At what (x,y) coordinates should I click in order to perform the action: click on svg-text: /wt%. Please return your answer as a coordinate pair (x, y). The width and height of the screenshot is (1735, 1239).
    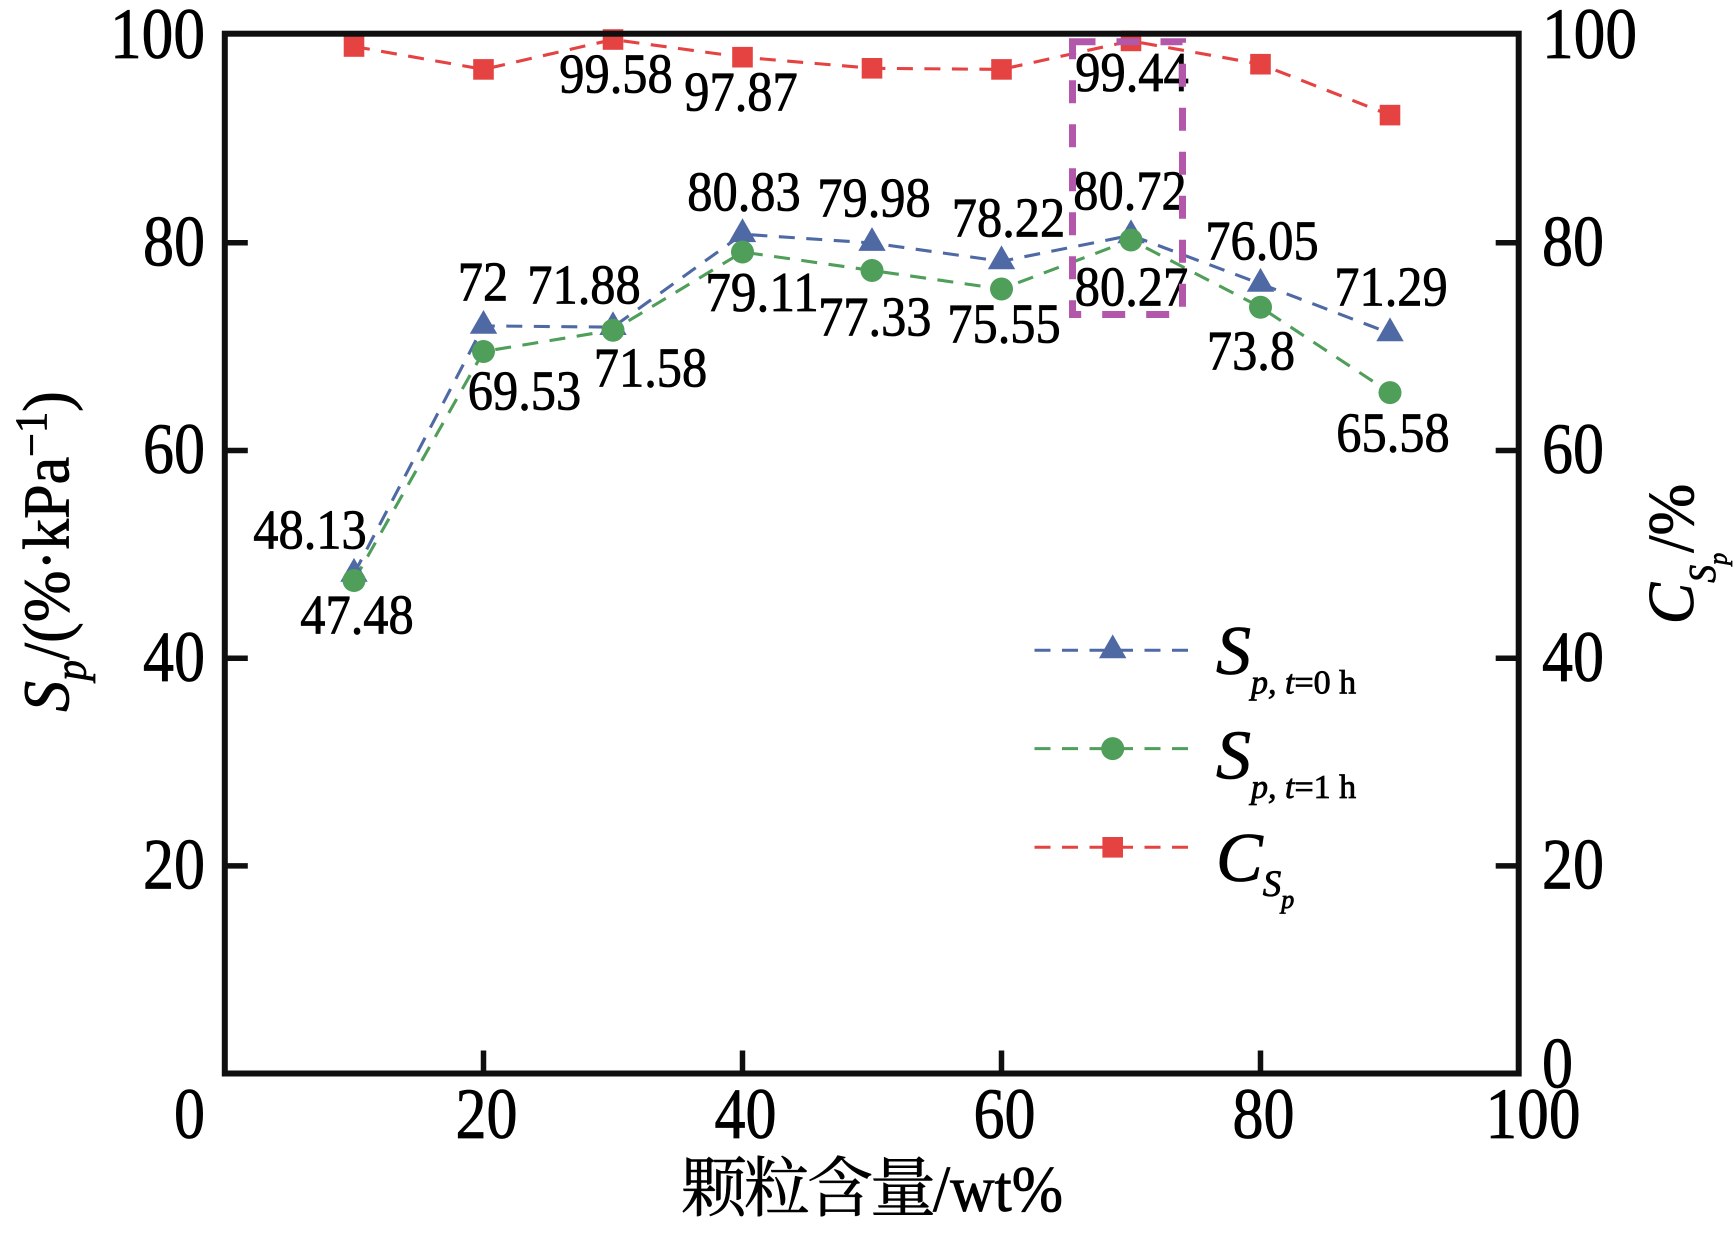
    Looking at the image, I should click on (998, 1189).